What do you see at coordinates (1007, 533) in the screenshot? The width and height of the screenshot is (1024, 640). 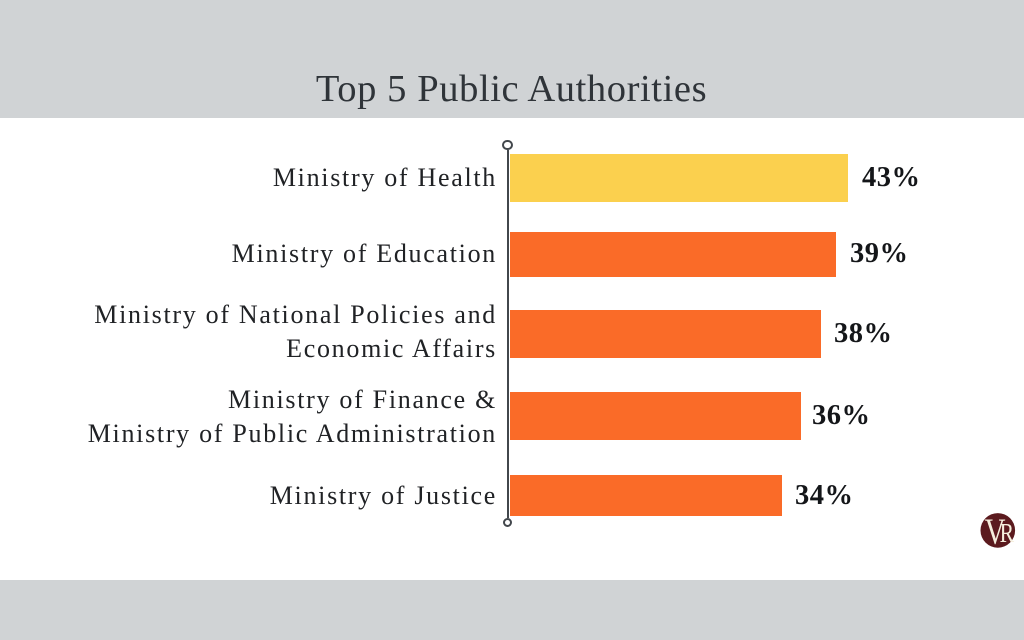 I see `svg-text: R` at bounding box center [1007, 533].